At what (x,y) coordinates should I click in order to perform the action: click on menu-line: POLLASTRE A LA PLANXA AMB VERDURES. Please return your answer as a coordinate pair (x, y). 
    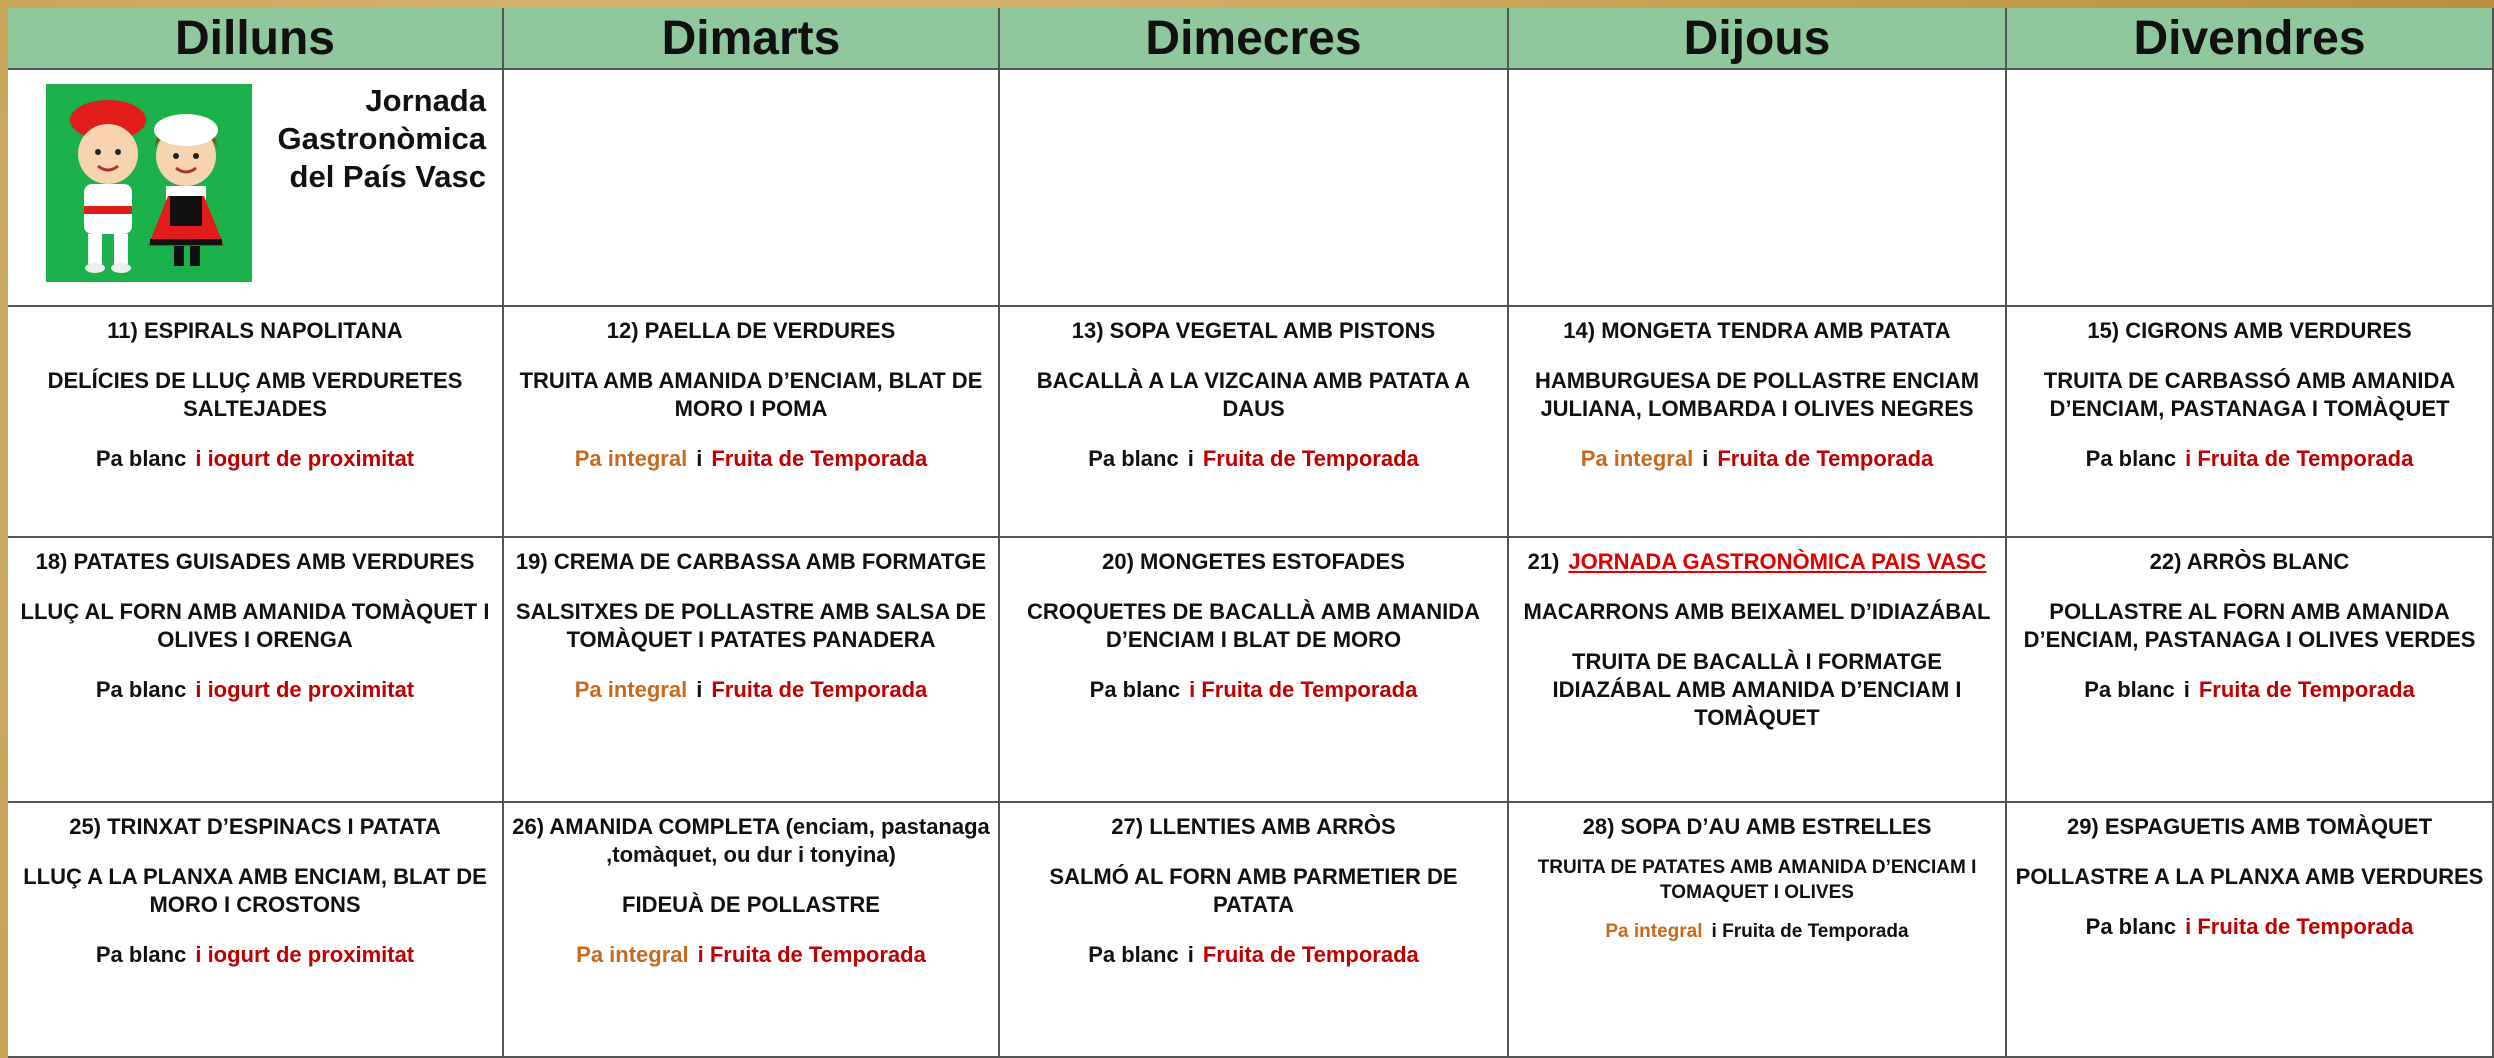
    Looking at the image, I should click on (2250, 877).